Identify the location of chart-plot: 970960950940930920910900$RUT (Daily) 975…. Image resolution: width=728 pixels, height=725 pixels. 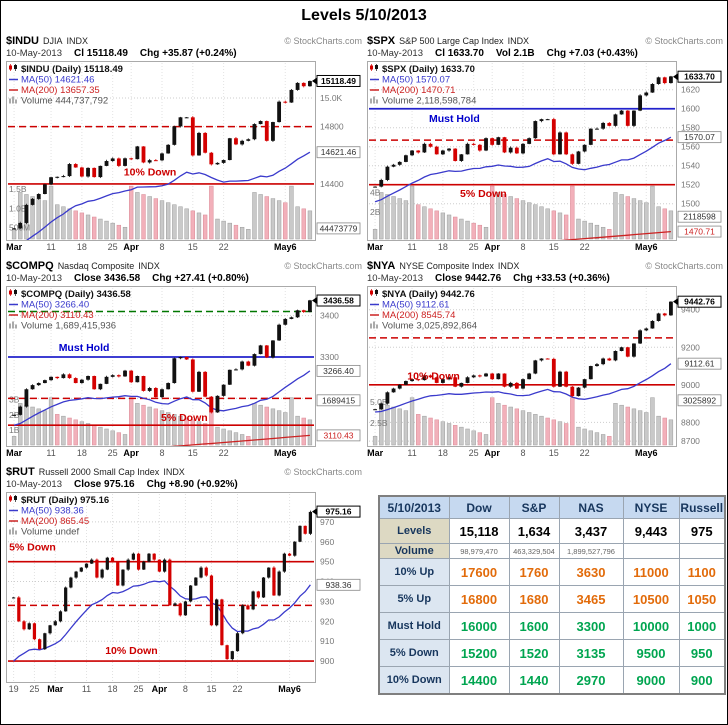
(183, 587).